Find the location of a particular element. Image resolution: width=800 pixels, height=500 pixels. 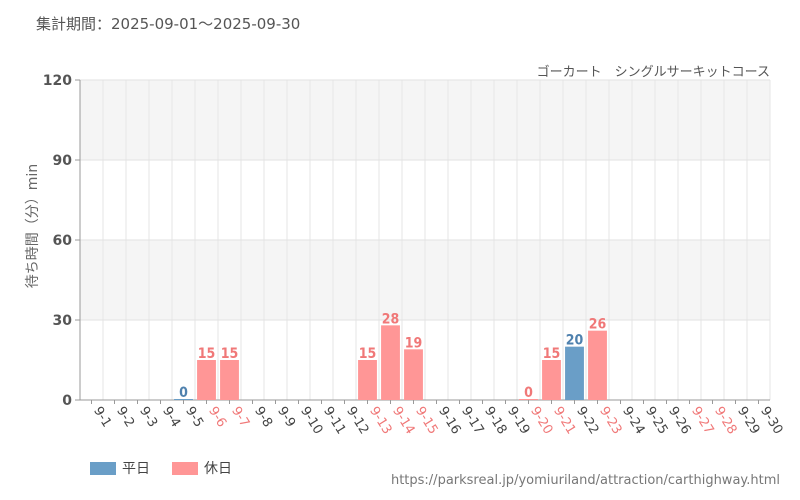

legend-item-holiday: 休日 is located at coordinates (202, 468).